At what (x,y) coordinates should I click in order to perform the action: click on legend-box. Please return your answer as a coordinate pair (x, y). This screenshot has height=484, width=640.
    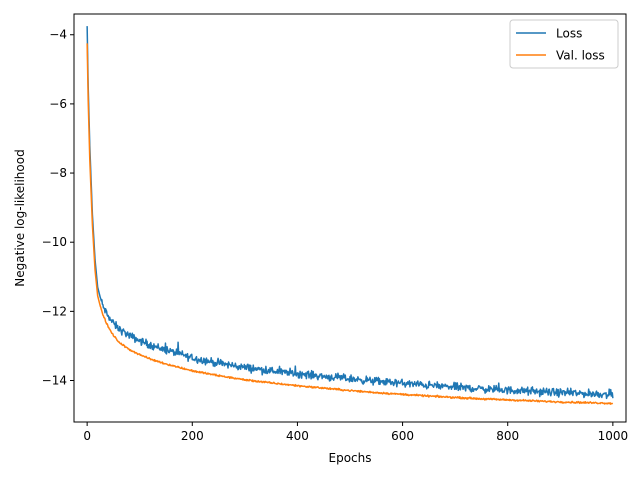
    Looking at the image, I should click on (564, 44).